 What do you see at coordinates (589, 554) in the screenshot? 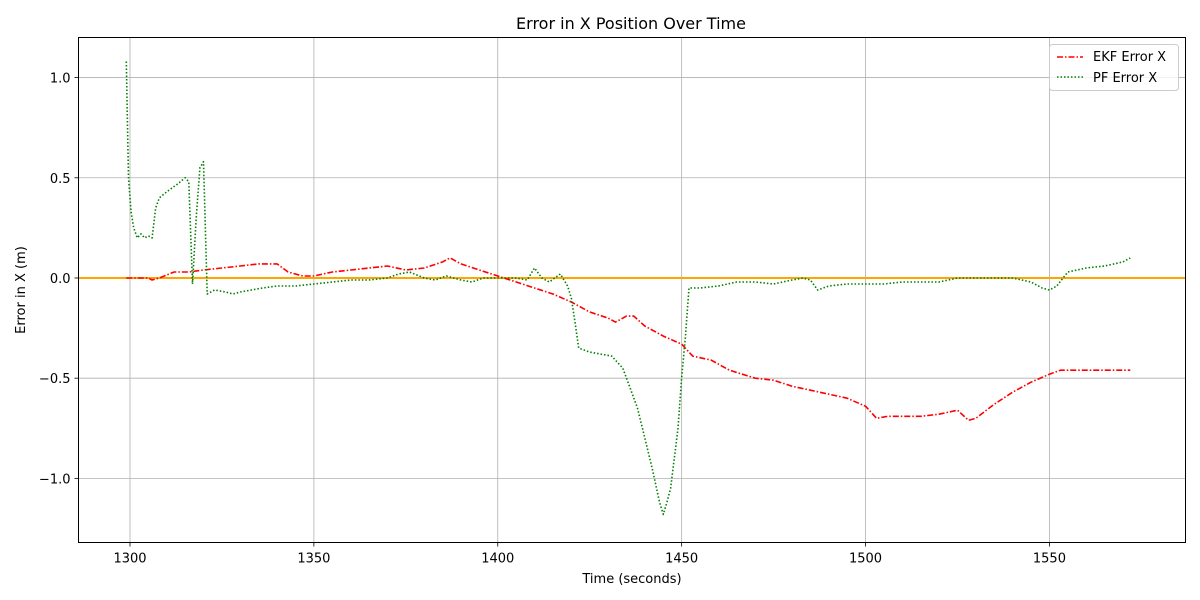
I see `x-axis-ticks: 1300 1350 1400 1450 1500 1550` at bounding box center [589, 554].